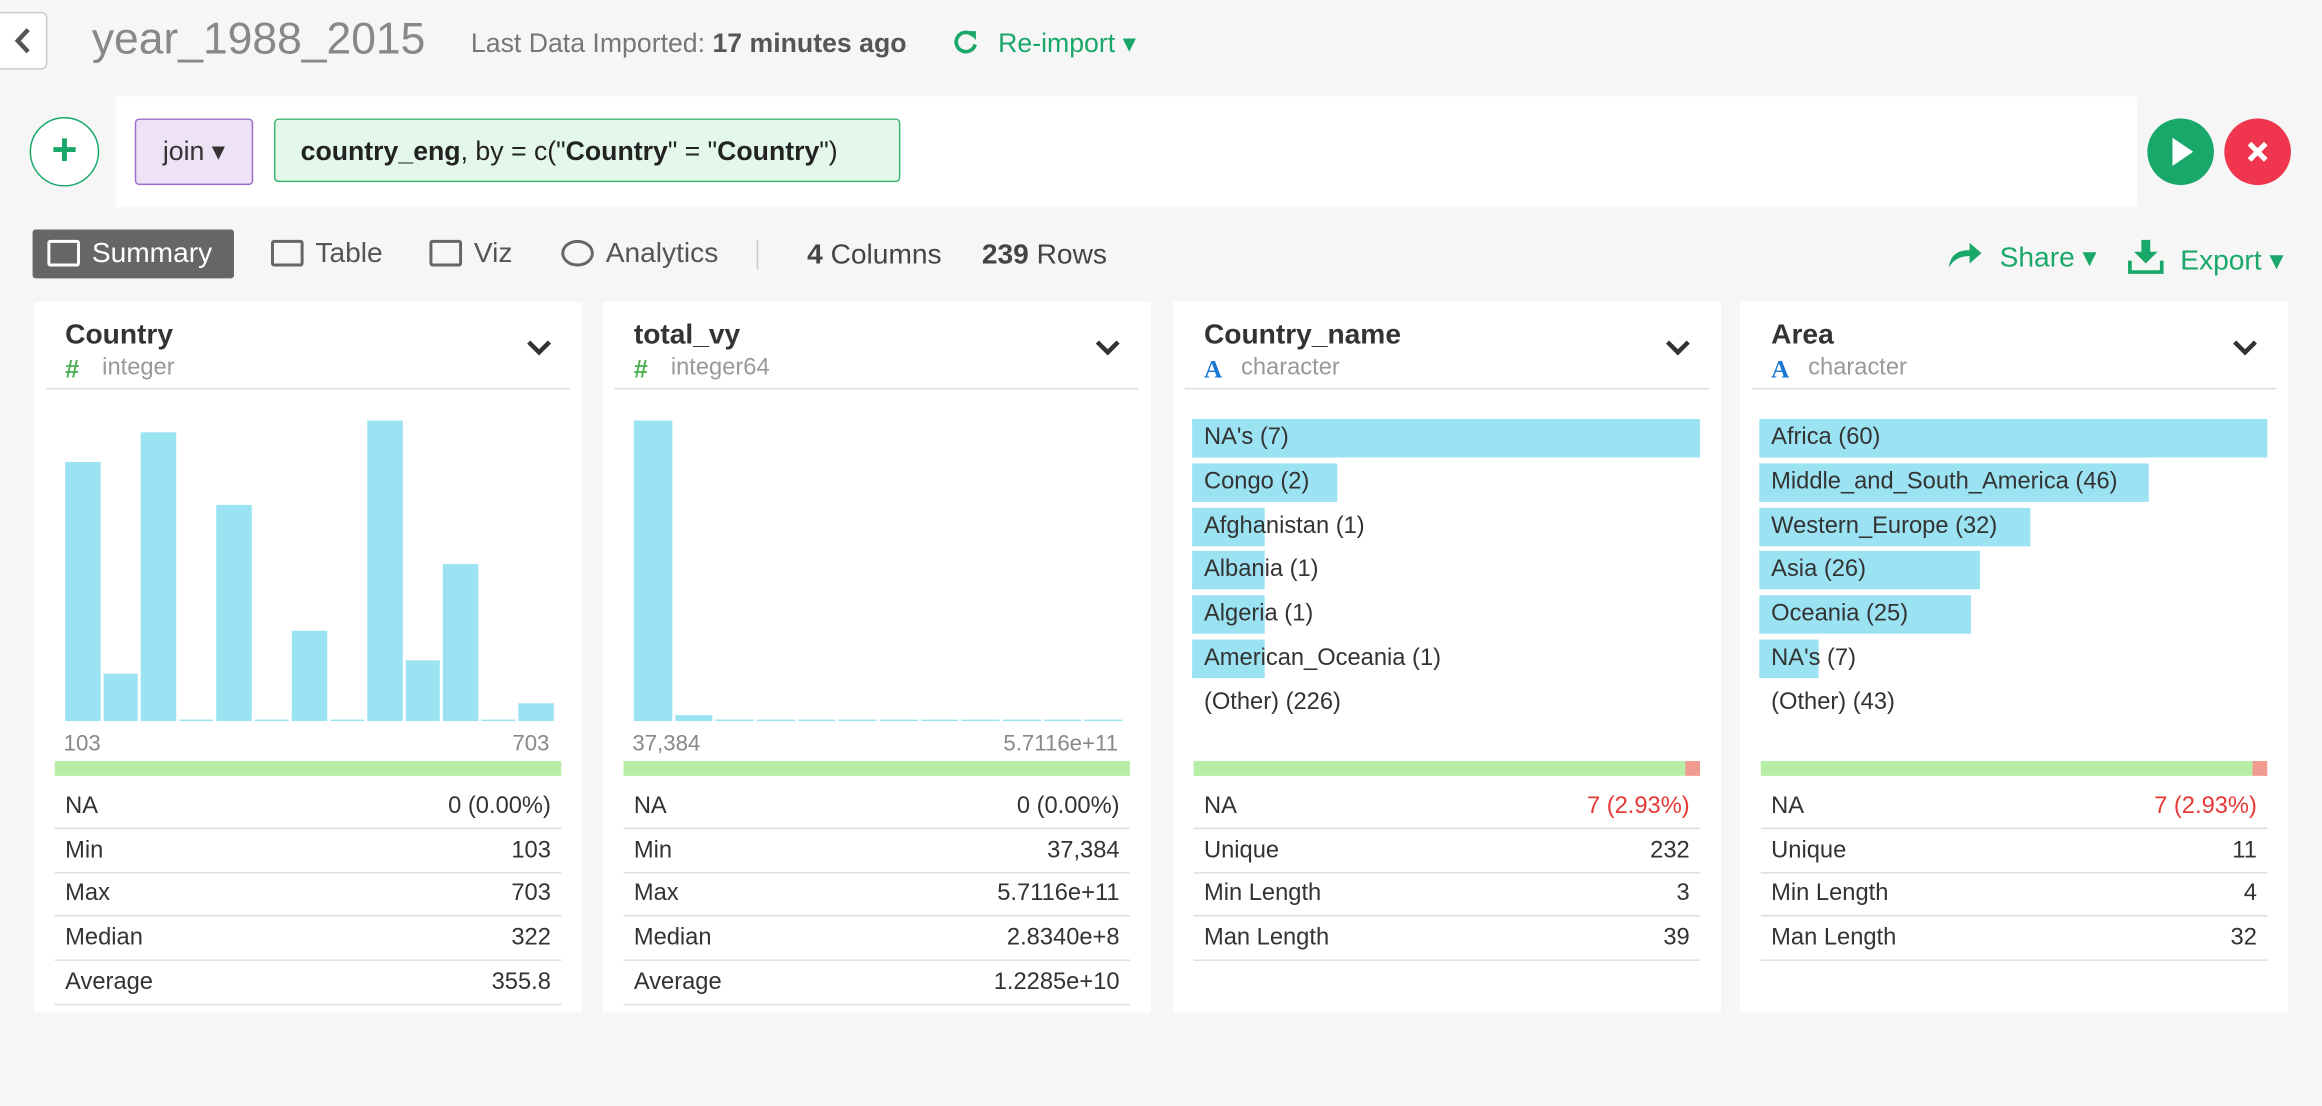 The width and height of the screenshot is (2322, 1106). What do you see at coordinates (1944, 482) in the screenshot?
I see `value-label: Middle_and_South_America (46)` at bounding box center [1944, 482].